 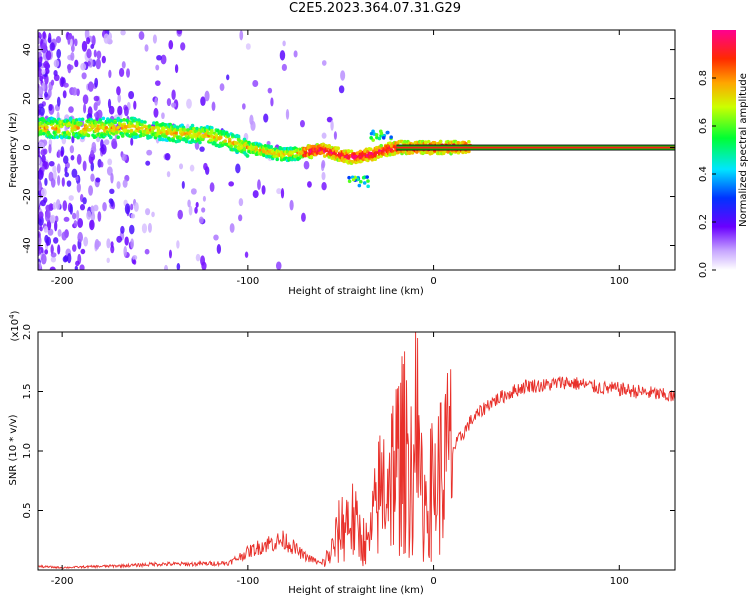 What do you see at coordinates (703, 174) in the screenshot?
I see `colorbar-tick-label: 0.4` at bounding box center [703, 174].